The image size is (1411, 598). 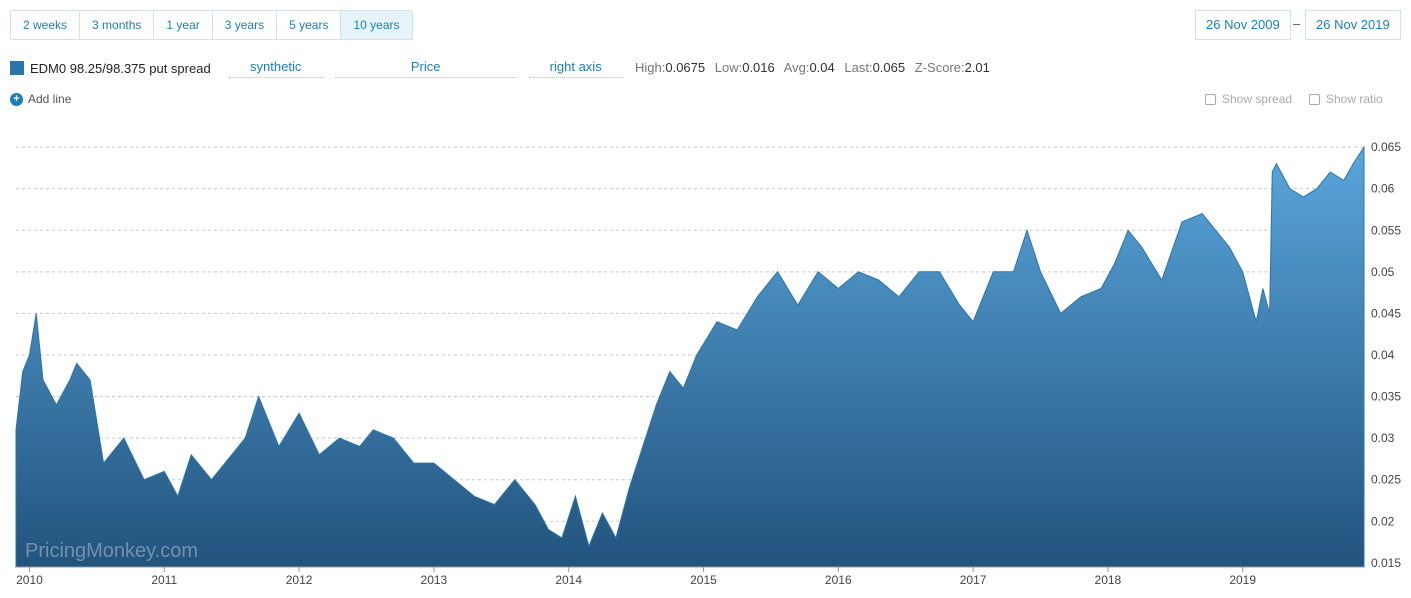 What do you see at coordinates (796, 67) in the screenshot?
I see `avg-label: Avg:` at bounding box center [796, 67].